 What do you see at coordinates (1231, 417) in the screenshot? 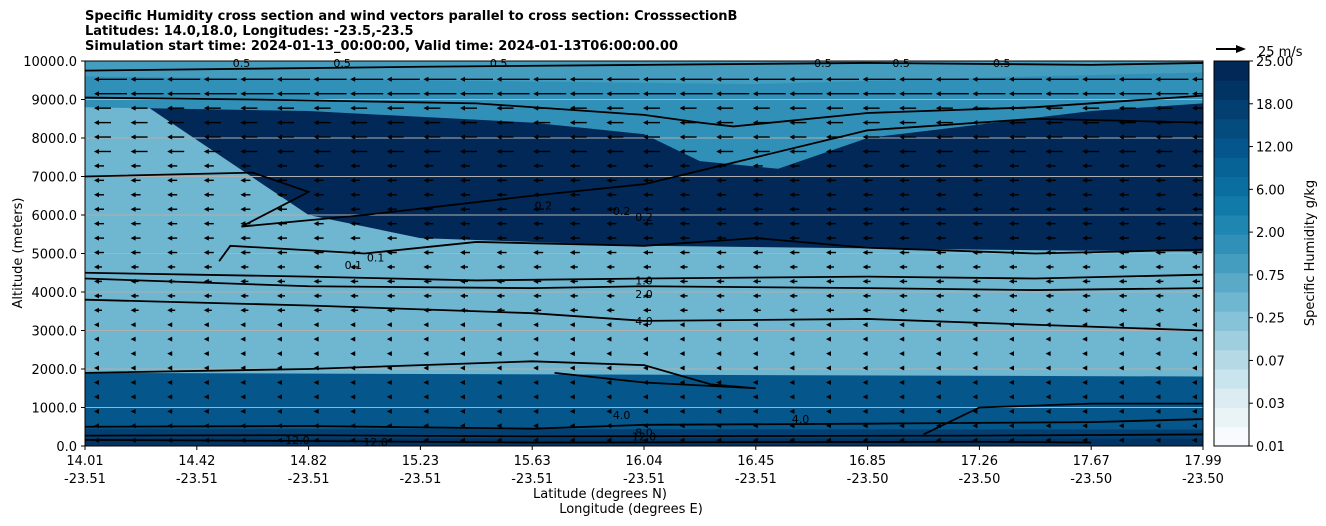
I see `colorbar-swatch` at bounding box center [1231, 417].